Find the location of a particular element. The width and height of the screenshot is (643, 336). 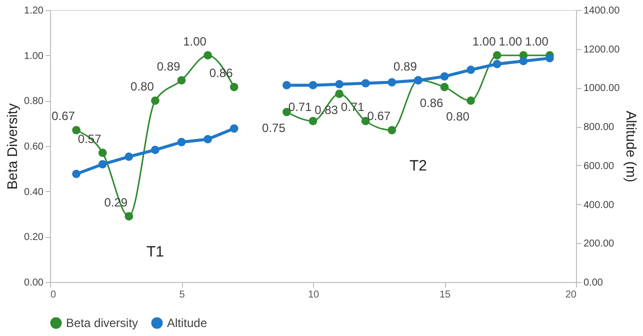

x-tick-label: 20 is located at coordinates (571, 295).